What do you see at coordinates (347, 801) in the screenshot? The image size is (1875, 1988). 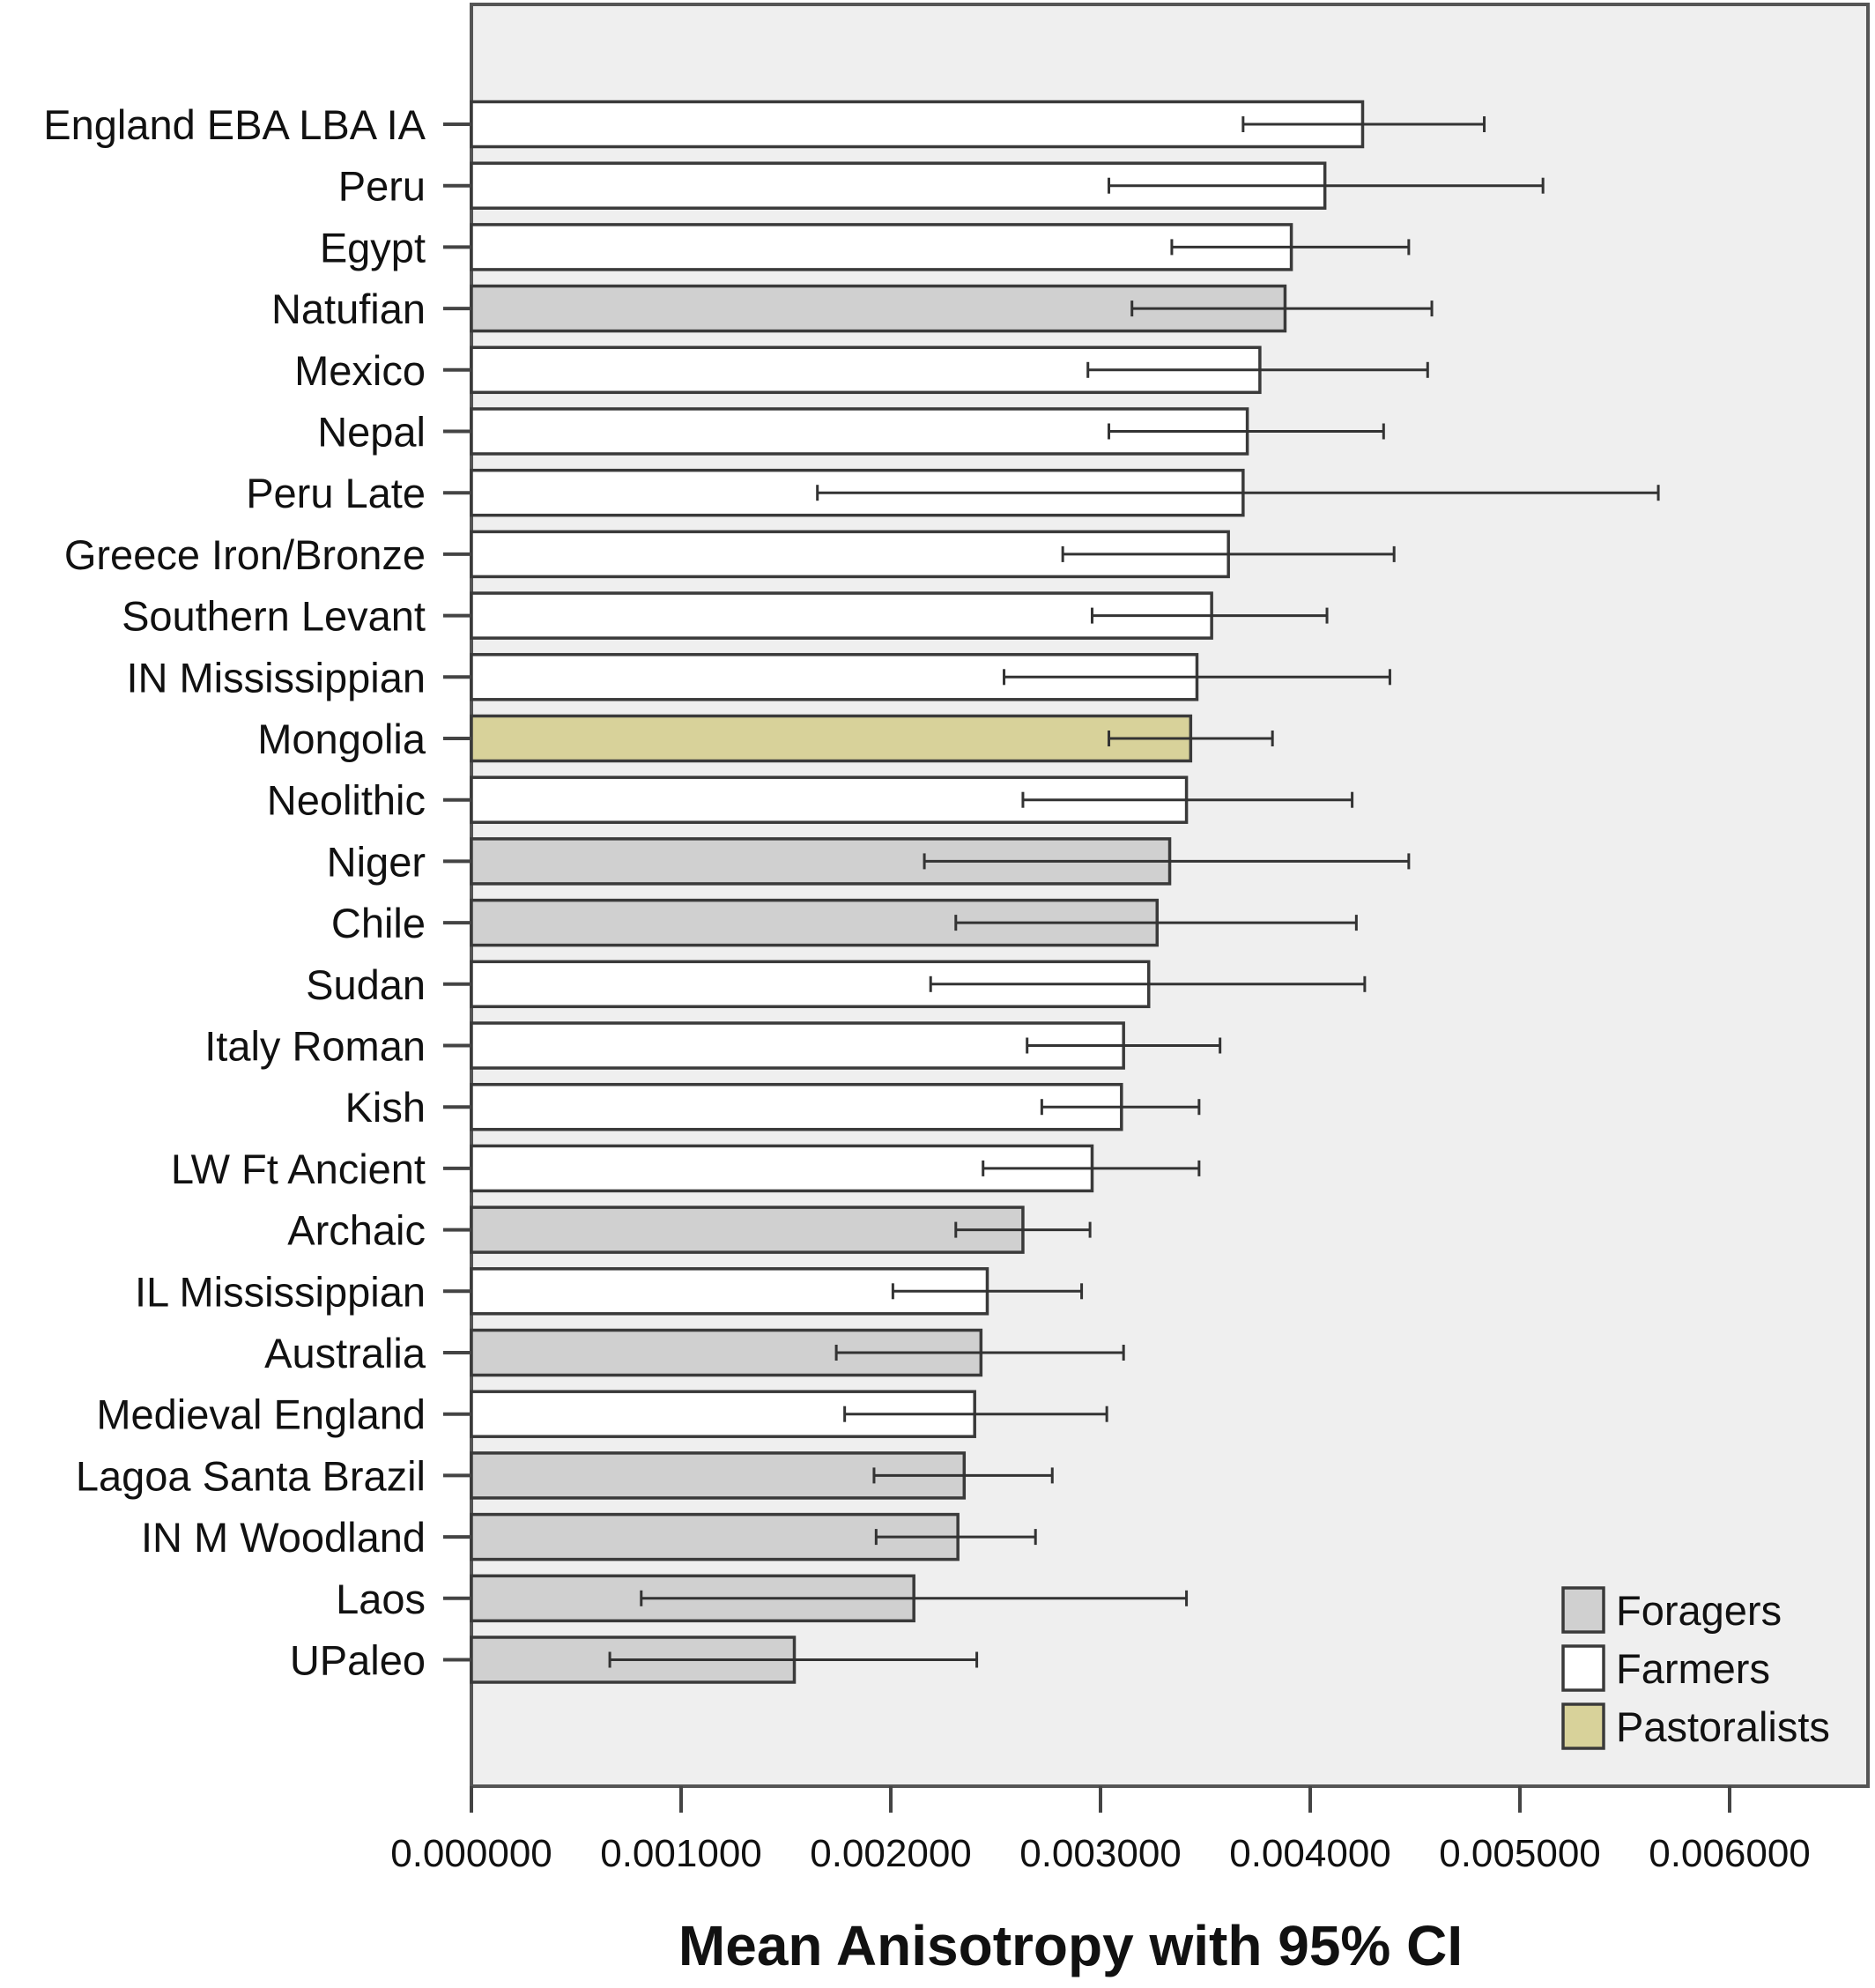 I see `category-label: Neolithic` at bounding box center [347, 801].